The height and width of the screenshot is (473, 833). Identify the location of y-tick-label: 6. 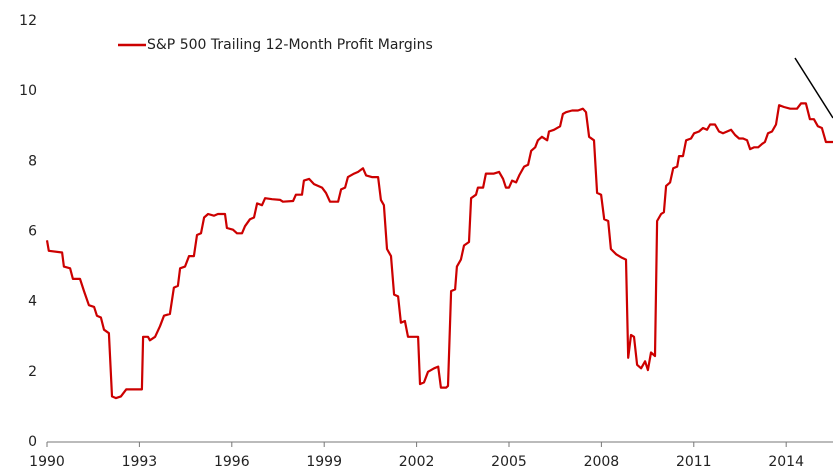
(32, 232).